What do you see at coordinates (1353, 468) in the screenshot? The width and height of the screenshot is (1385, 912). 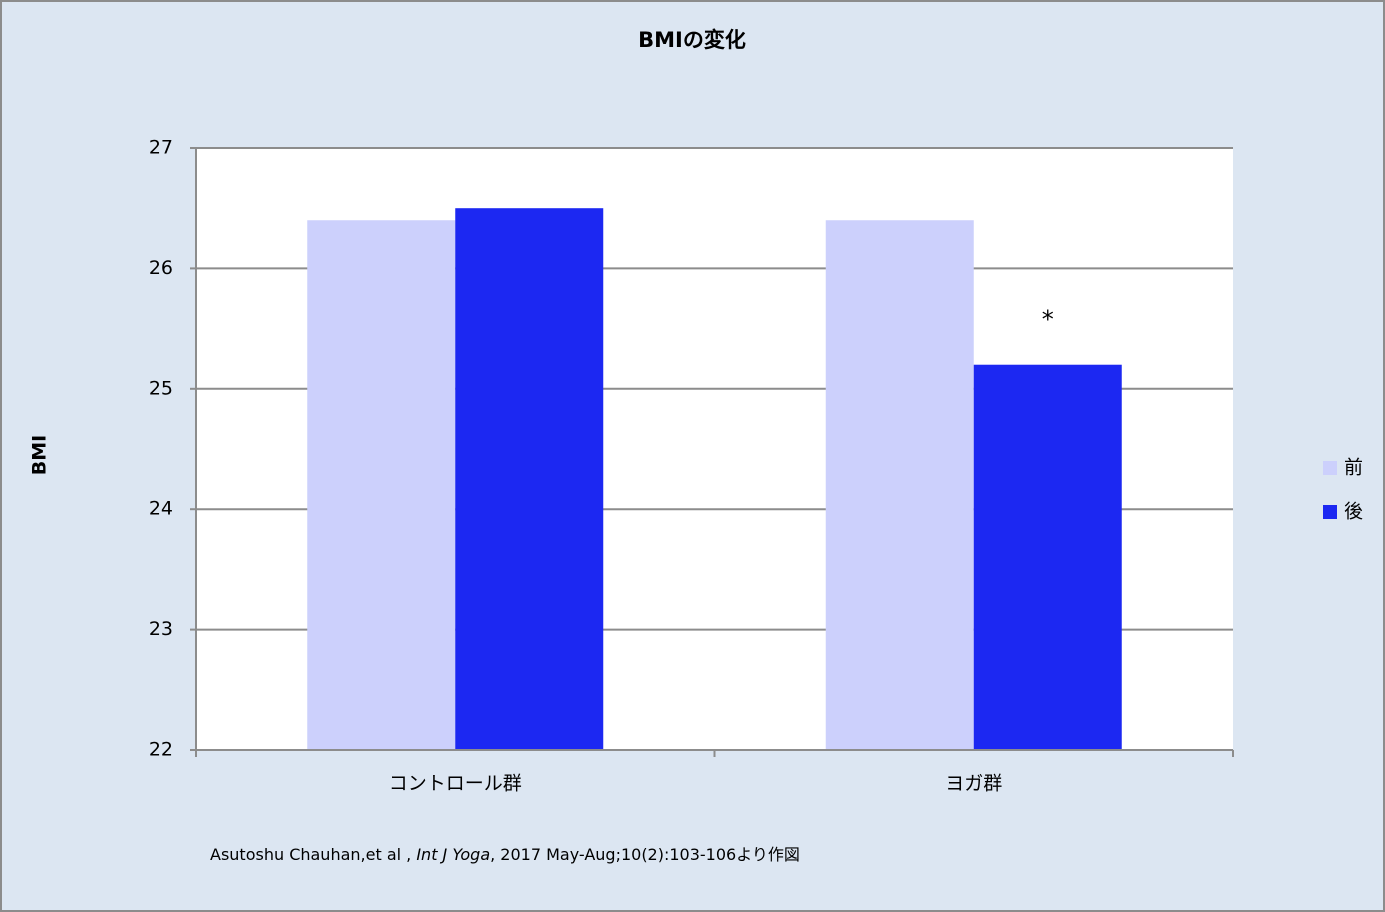 I see `legend-label: 前` at bounding box center [1353, 468].